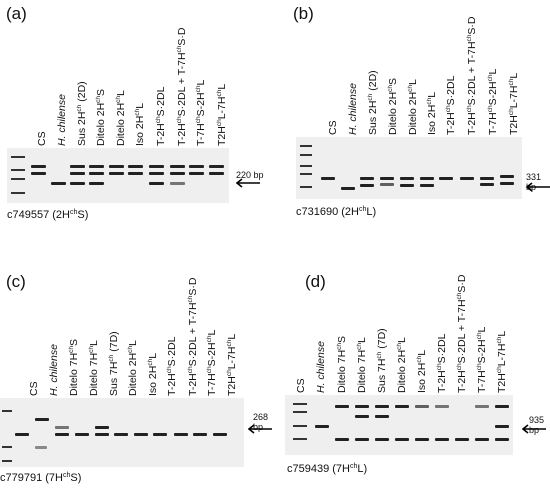 The image size is (550, 497). I want to click on caption-main: c779791 (7H, so click(31, 478).